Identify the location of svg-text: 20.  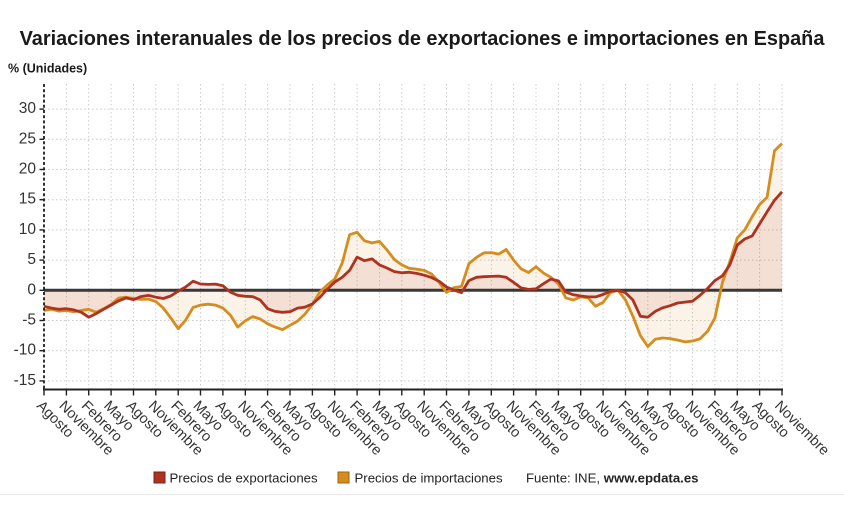
(28, 169).